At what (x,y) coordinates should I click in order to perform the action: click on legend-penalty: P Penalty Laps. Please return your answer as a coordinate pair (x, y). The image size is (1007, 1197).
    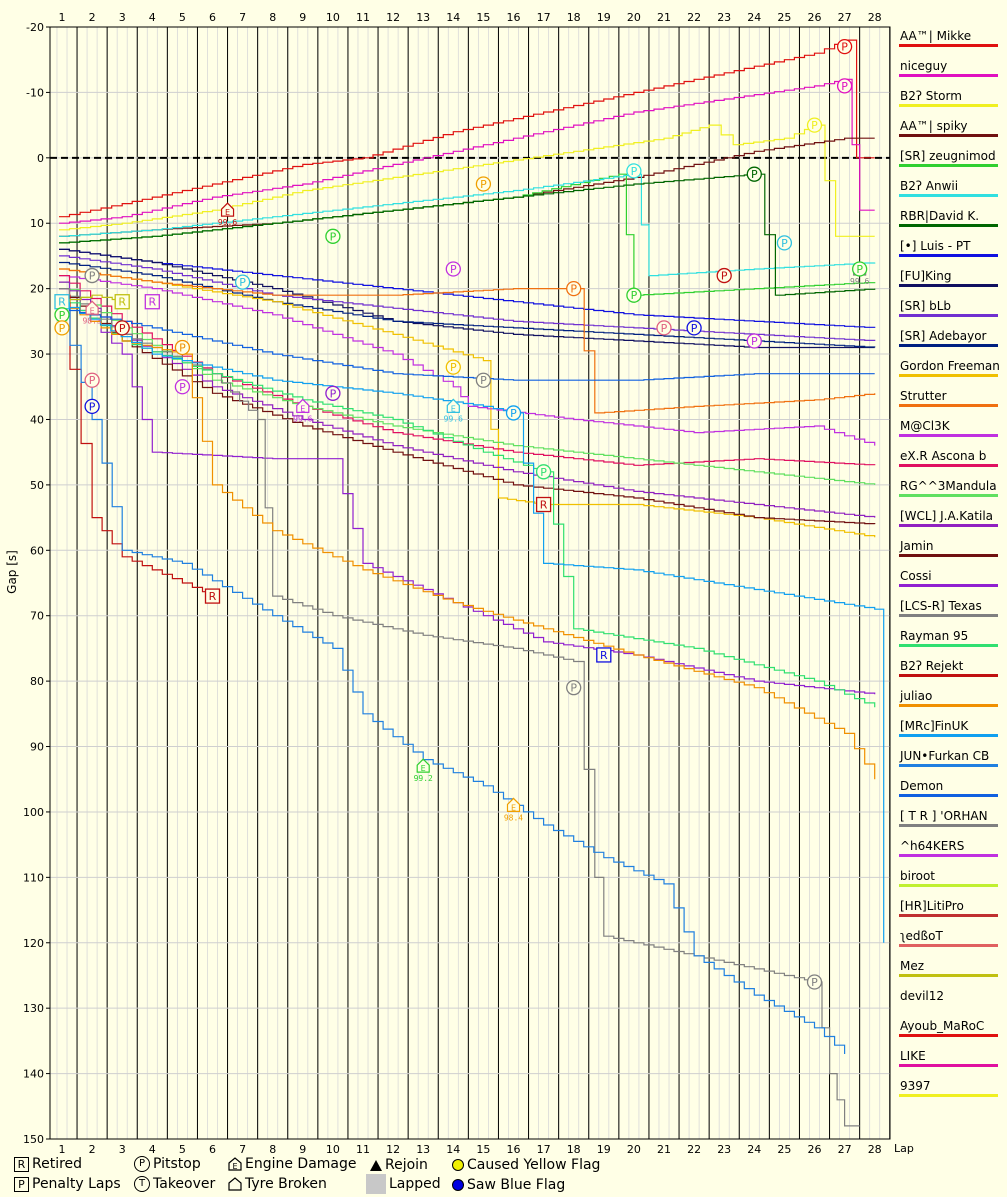
    Looking at the image, I should click on (67, 1184).